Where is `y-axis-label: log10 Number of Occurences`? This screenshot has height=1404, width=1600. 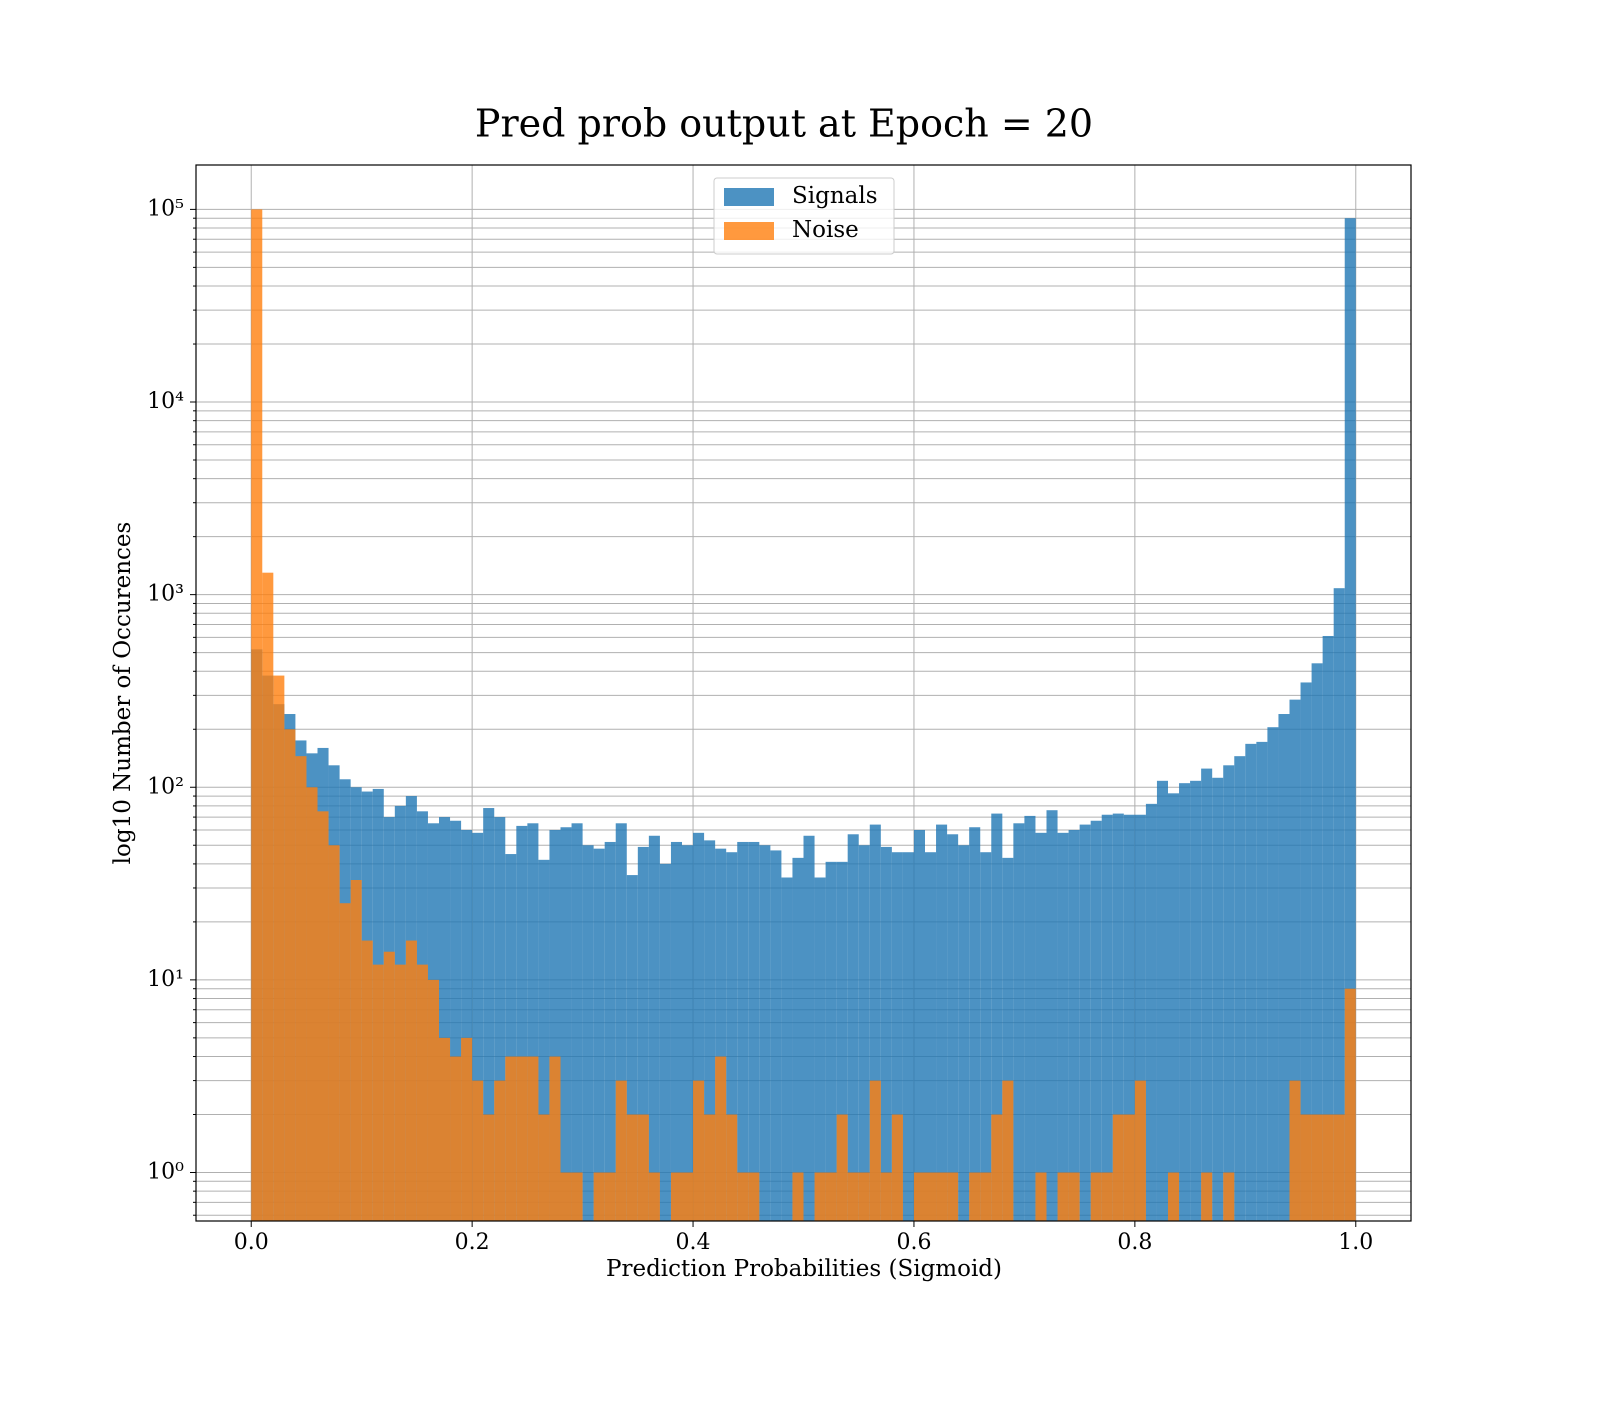 y-axis-label: log10 Number of Occurences is located at coordinates (123, 693).